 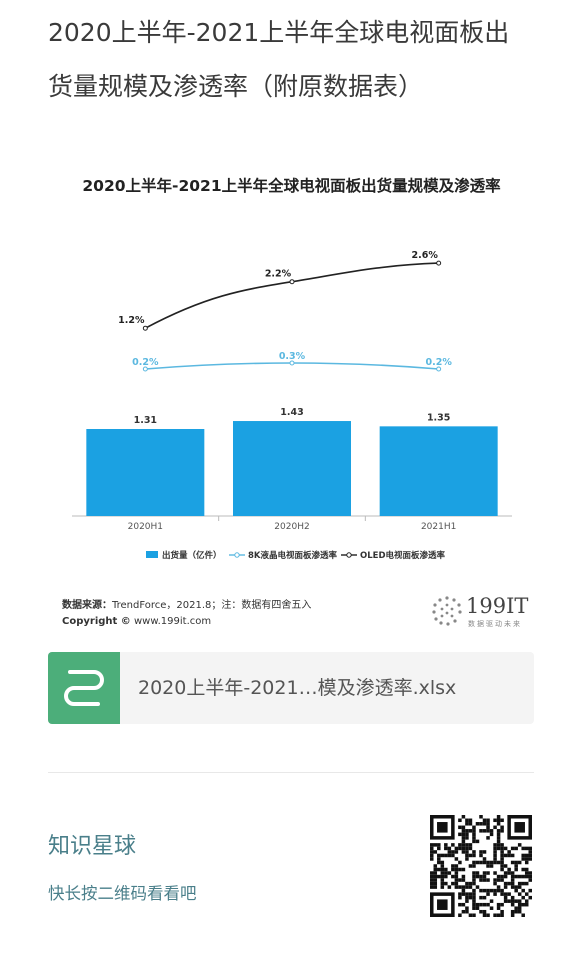 I want to click on bar-2020H2, so click(x=292, y=468).